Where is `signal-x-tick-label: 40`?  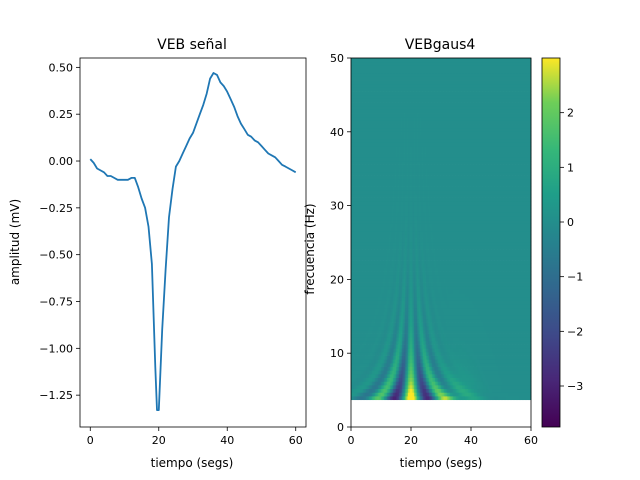
signal-x-tick-label: 40 is located at coordinates (227, 440).